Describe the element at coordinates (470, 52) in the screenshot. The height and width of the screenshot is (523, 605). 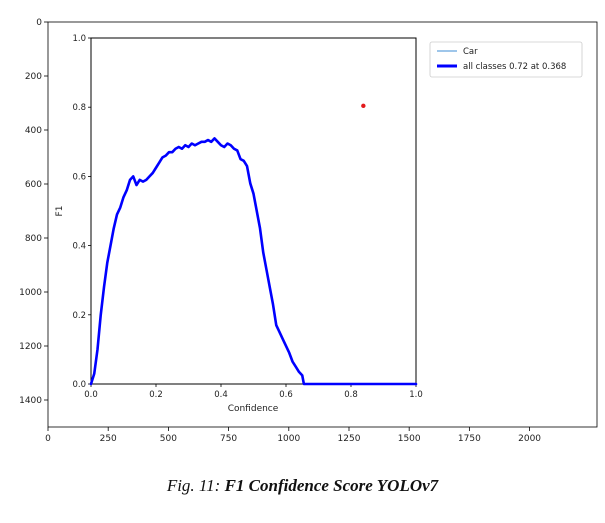
I see `legend-label-car: Car` at that location.